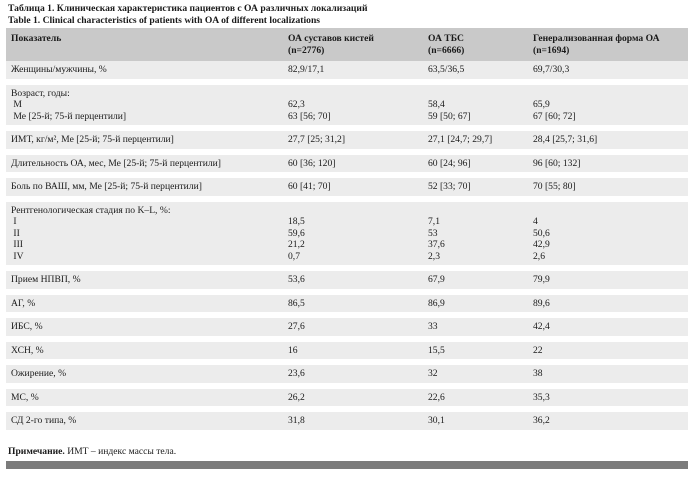  Describe the element at coordinates (347, 280) in the screenshot. I see `table-row: Прием НПВП, % 53,6 67,9 79,9` at that location.